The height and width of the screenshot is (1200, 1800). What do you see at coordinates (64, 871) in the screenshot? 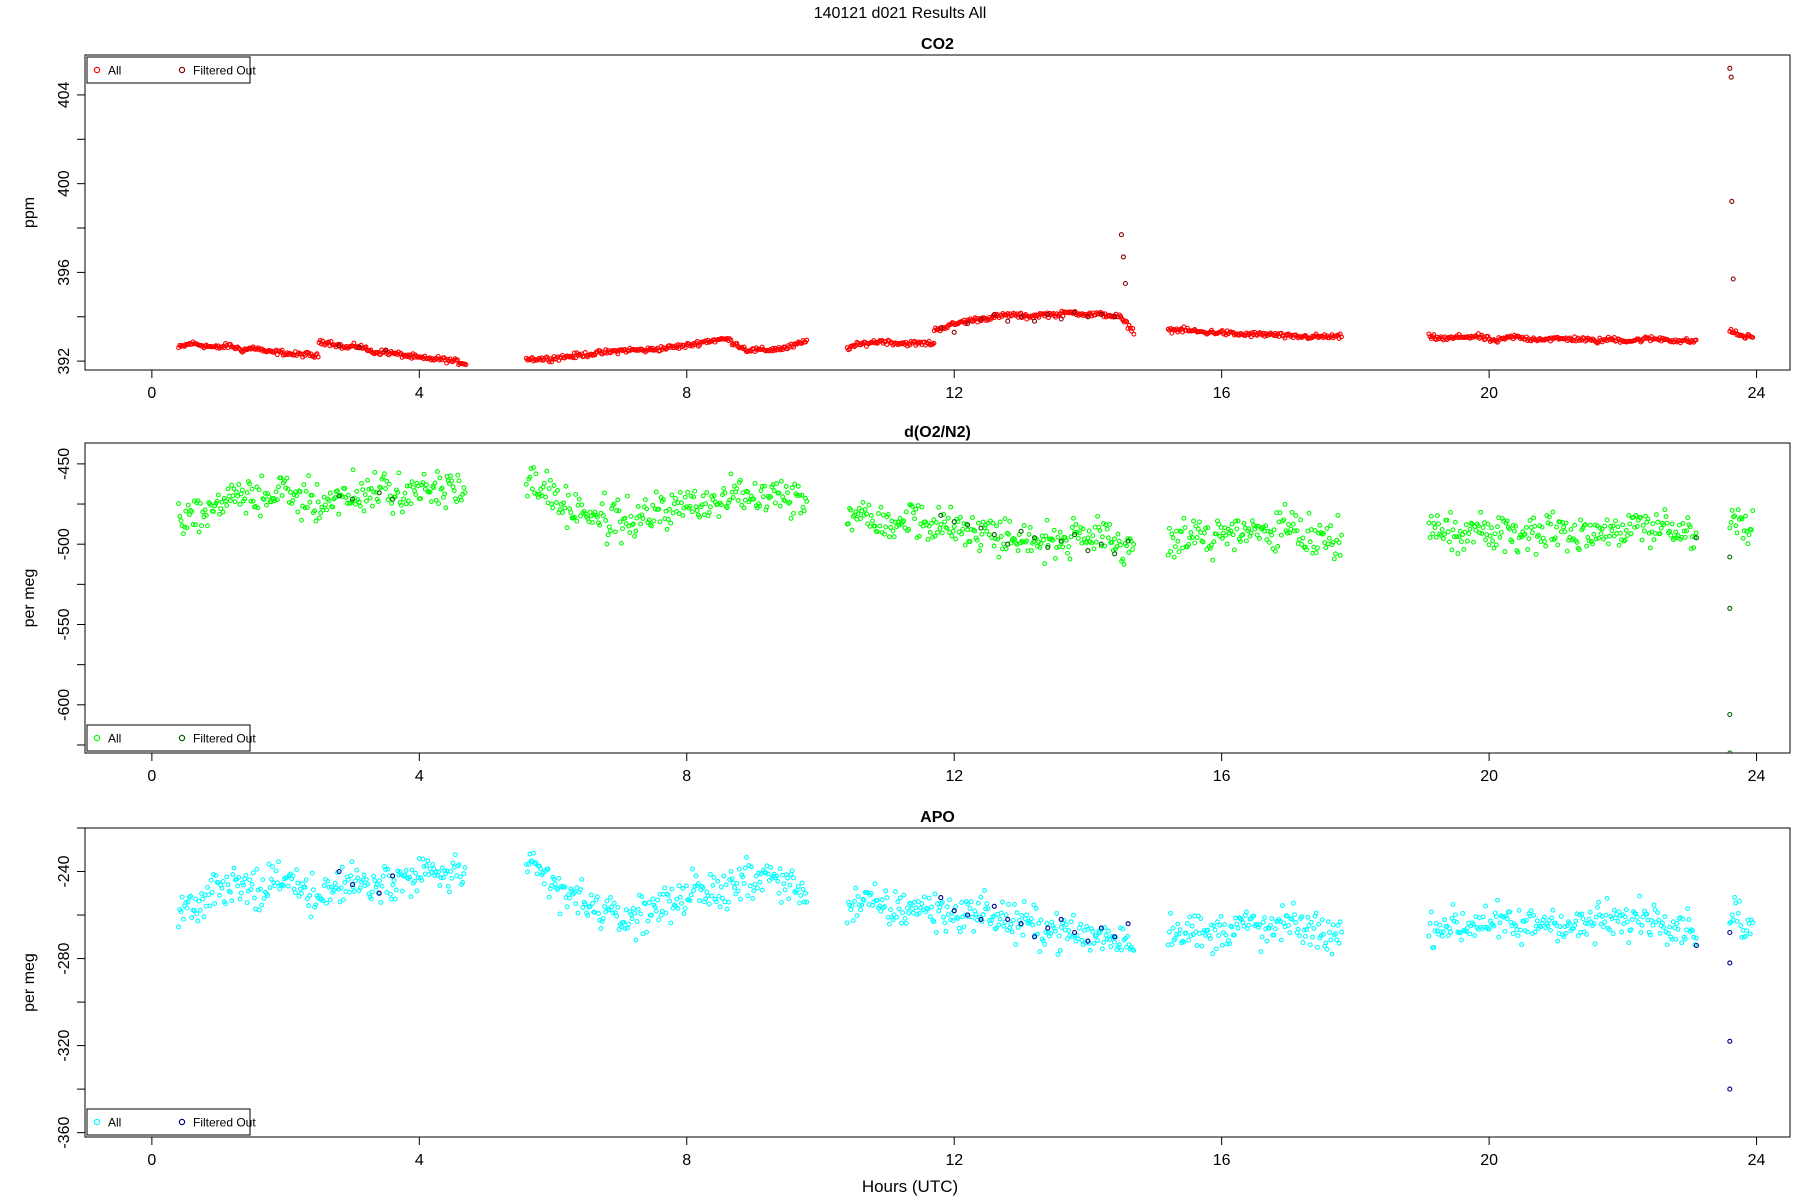
I see `y-tick-label: -240` at bounding box center [64, 871].